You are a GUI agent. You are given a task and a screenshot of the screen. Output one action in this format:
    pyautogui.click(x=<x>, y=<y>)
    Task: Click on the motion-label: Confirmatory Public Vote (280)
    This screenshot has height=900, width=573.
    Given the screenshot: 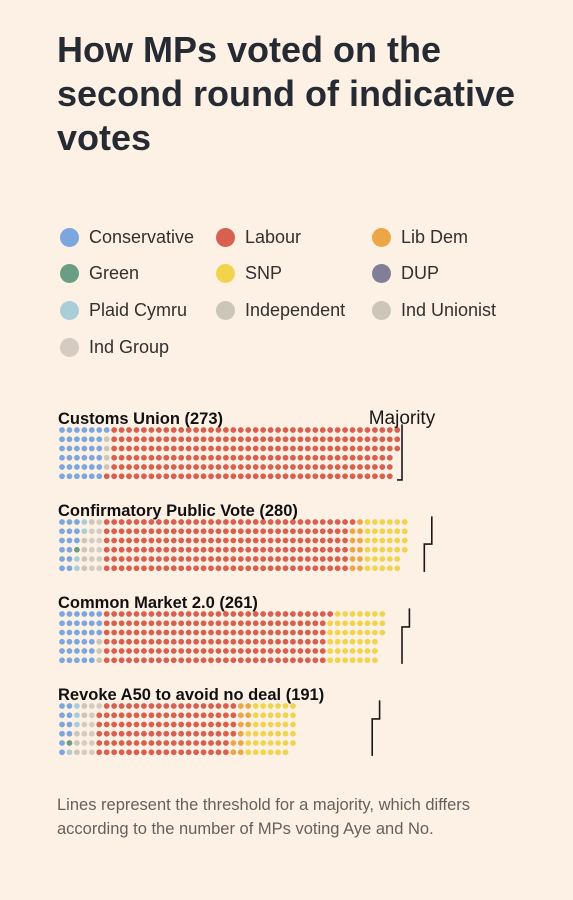 What is the action you would take?
    pyautogui.click(x=178, y=511)
    